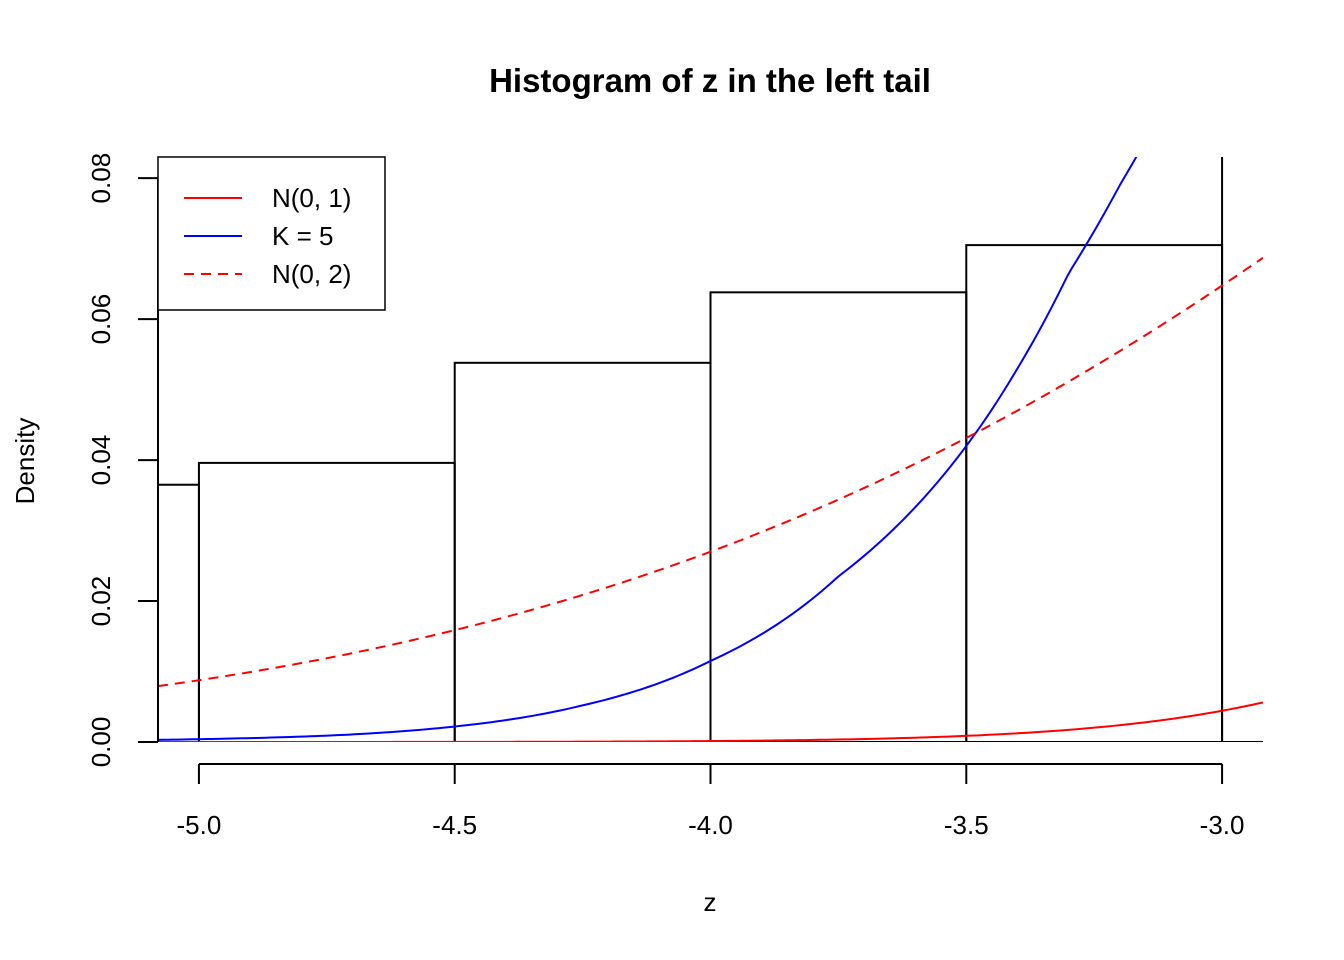 The image size is (1344, 960). What do you see at coordinates (25, 461) in the screenshot?
I see `y-axis-label: Density` at bounding box center [25, 461].